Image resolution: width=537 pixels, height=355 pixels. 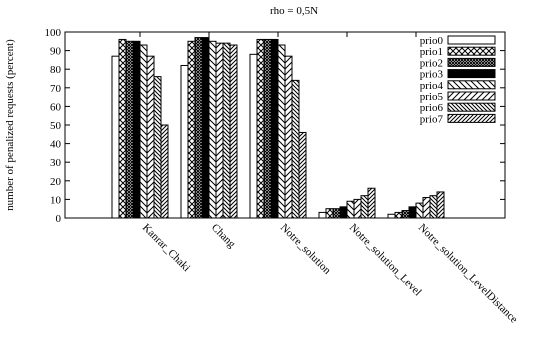 What do you see at coordinates (431, 63) in the screenshot?
I see `legend-label-prio2: prio2` at bounding box center [431, 63].